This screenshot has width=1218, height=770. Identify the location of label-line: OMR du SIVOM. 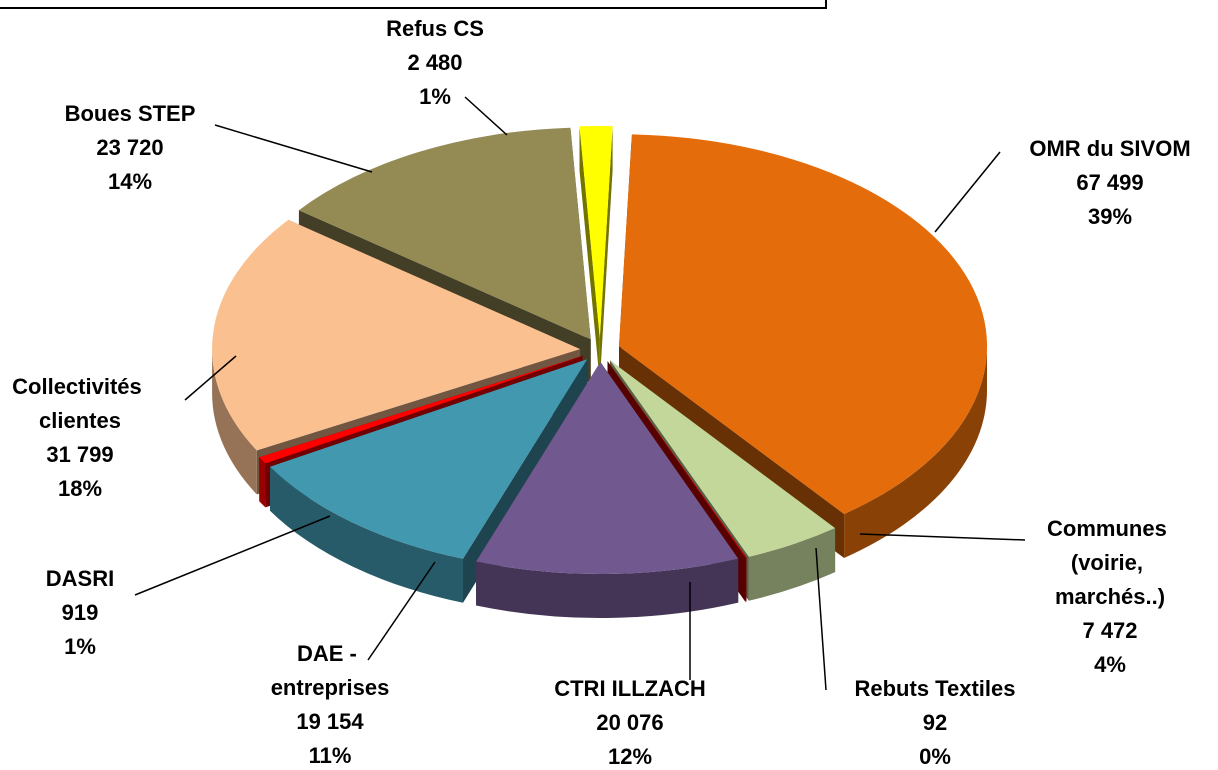
(1109, 148).